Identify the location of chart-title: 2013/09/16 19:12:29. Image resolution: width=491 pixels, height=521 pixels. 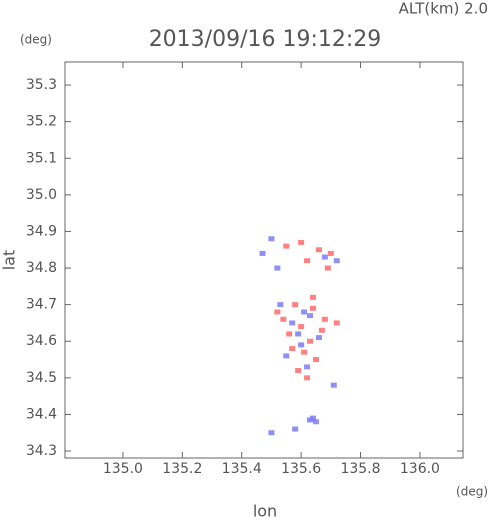
(265, 39).